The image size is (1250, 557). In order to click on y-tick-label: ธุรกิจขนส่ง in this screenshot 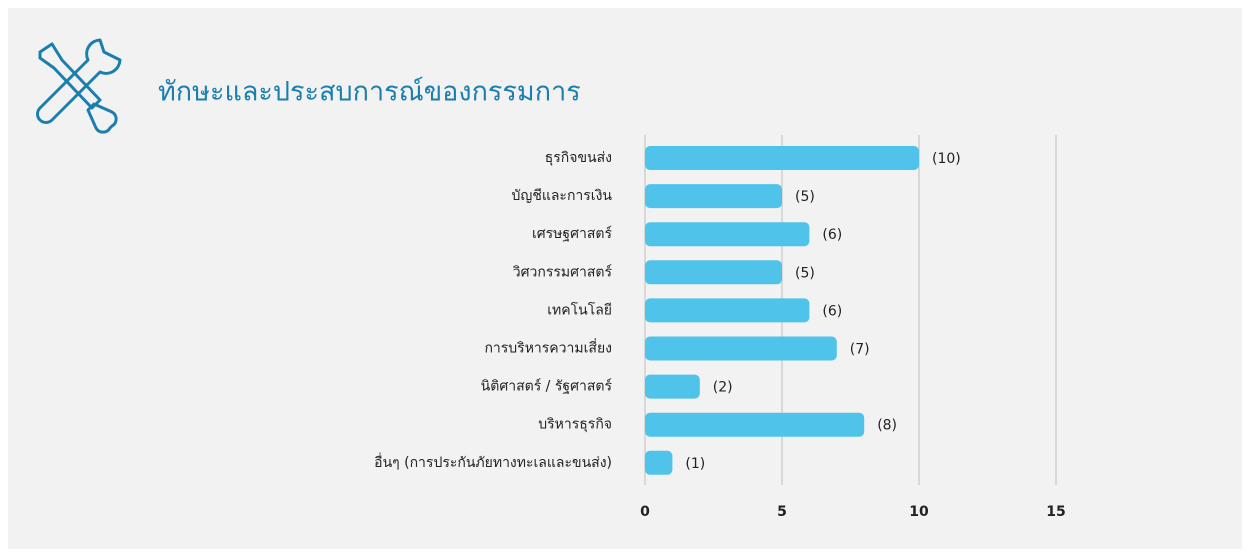, I will do `click(578, 158)`.